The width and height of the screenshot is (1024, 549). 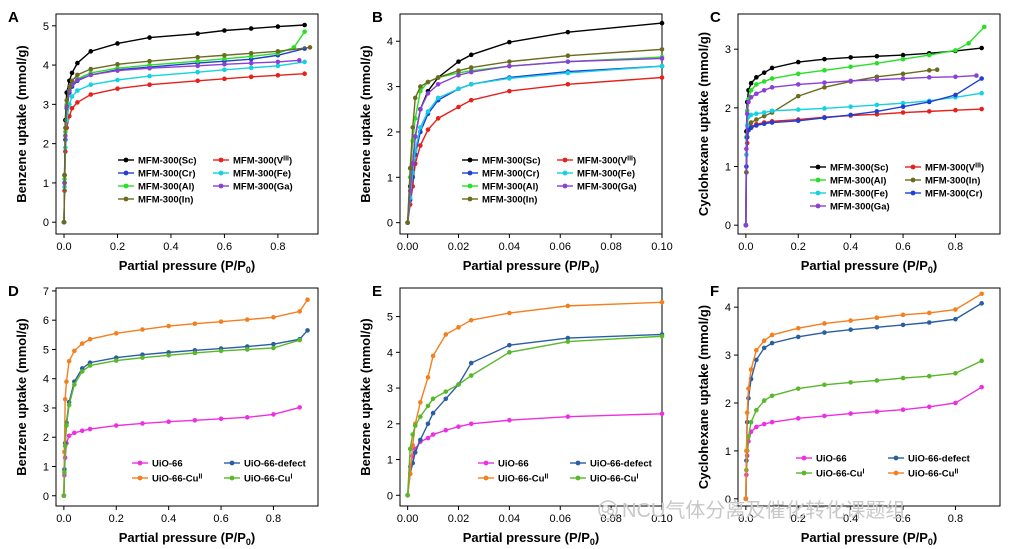 I want to click on panel-letter: E, so click(x=377, y=291).